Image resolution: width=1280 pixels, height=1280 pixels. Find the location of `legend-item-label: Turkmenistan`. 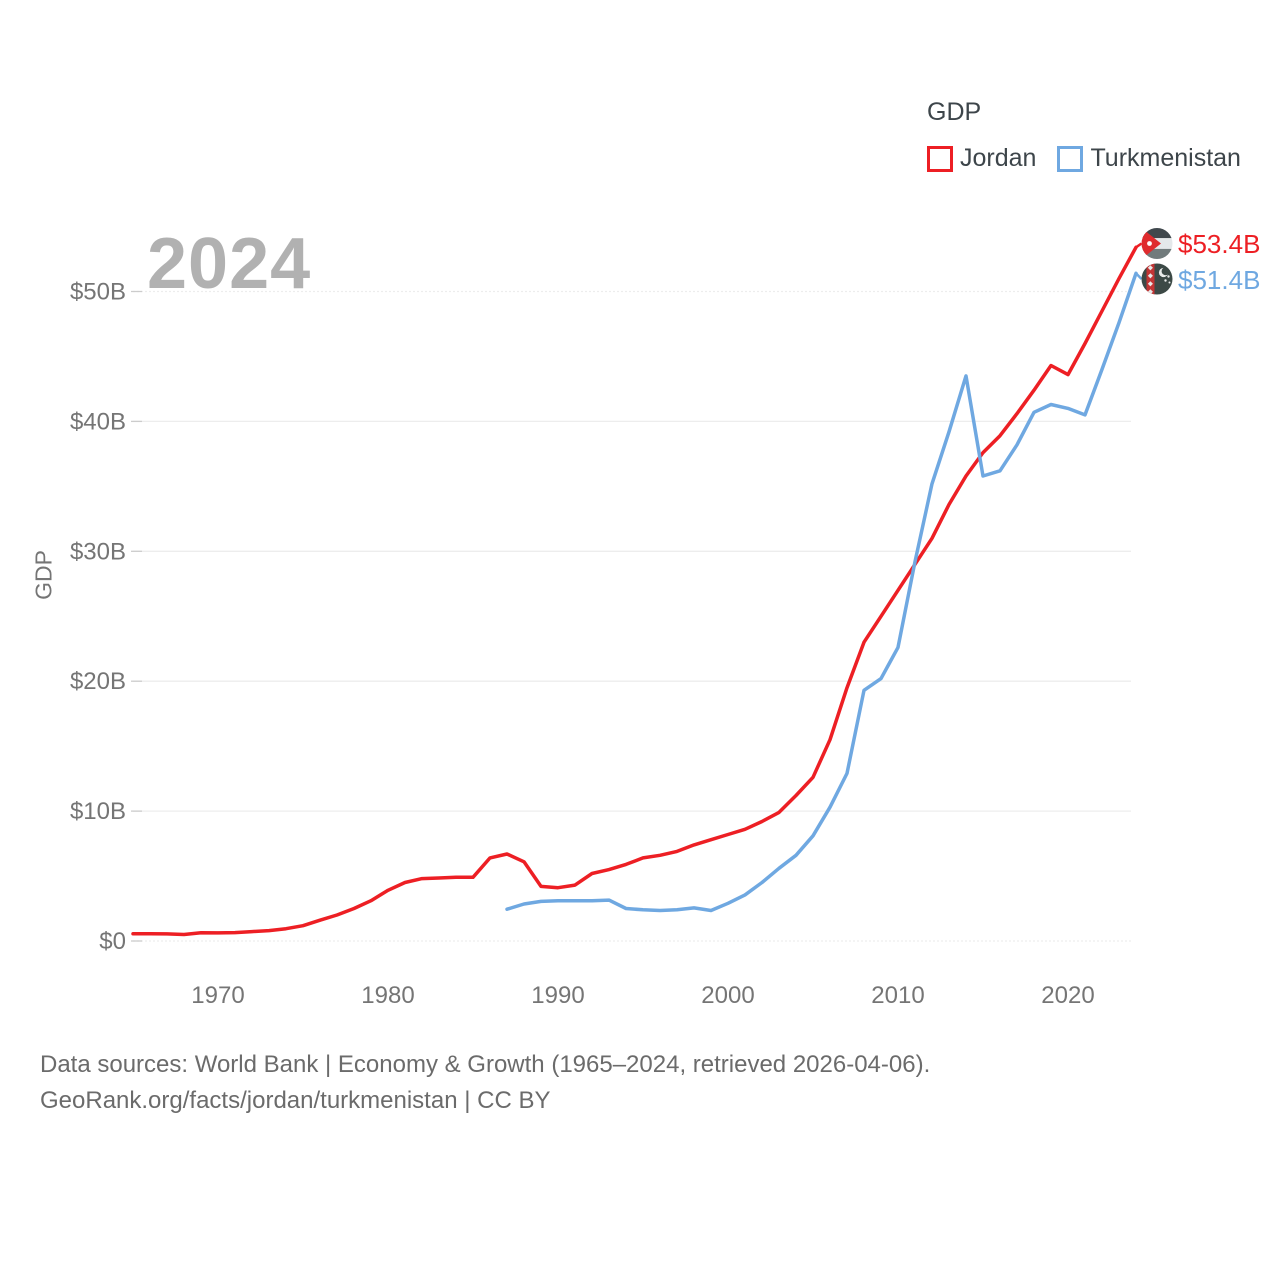

legend-item-label: Turkmenistan is located at coordinates (1165, 158).